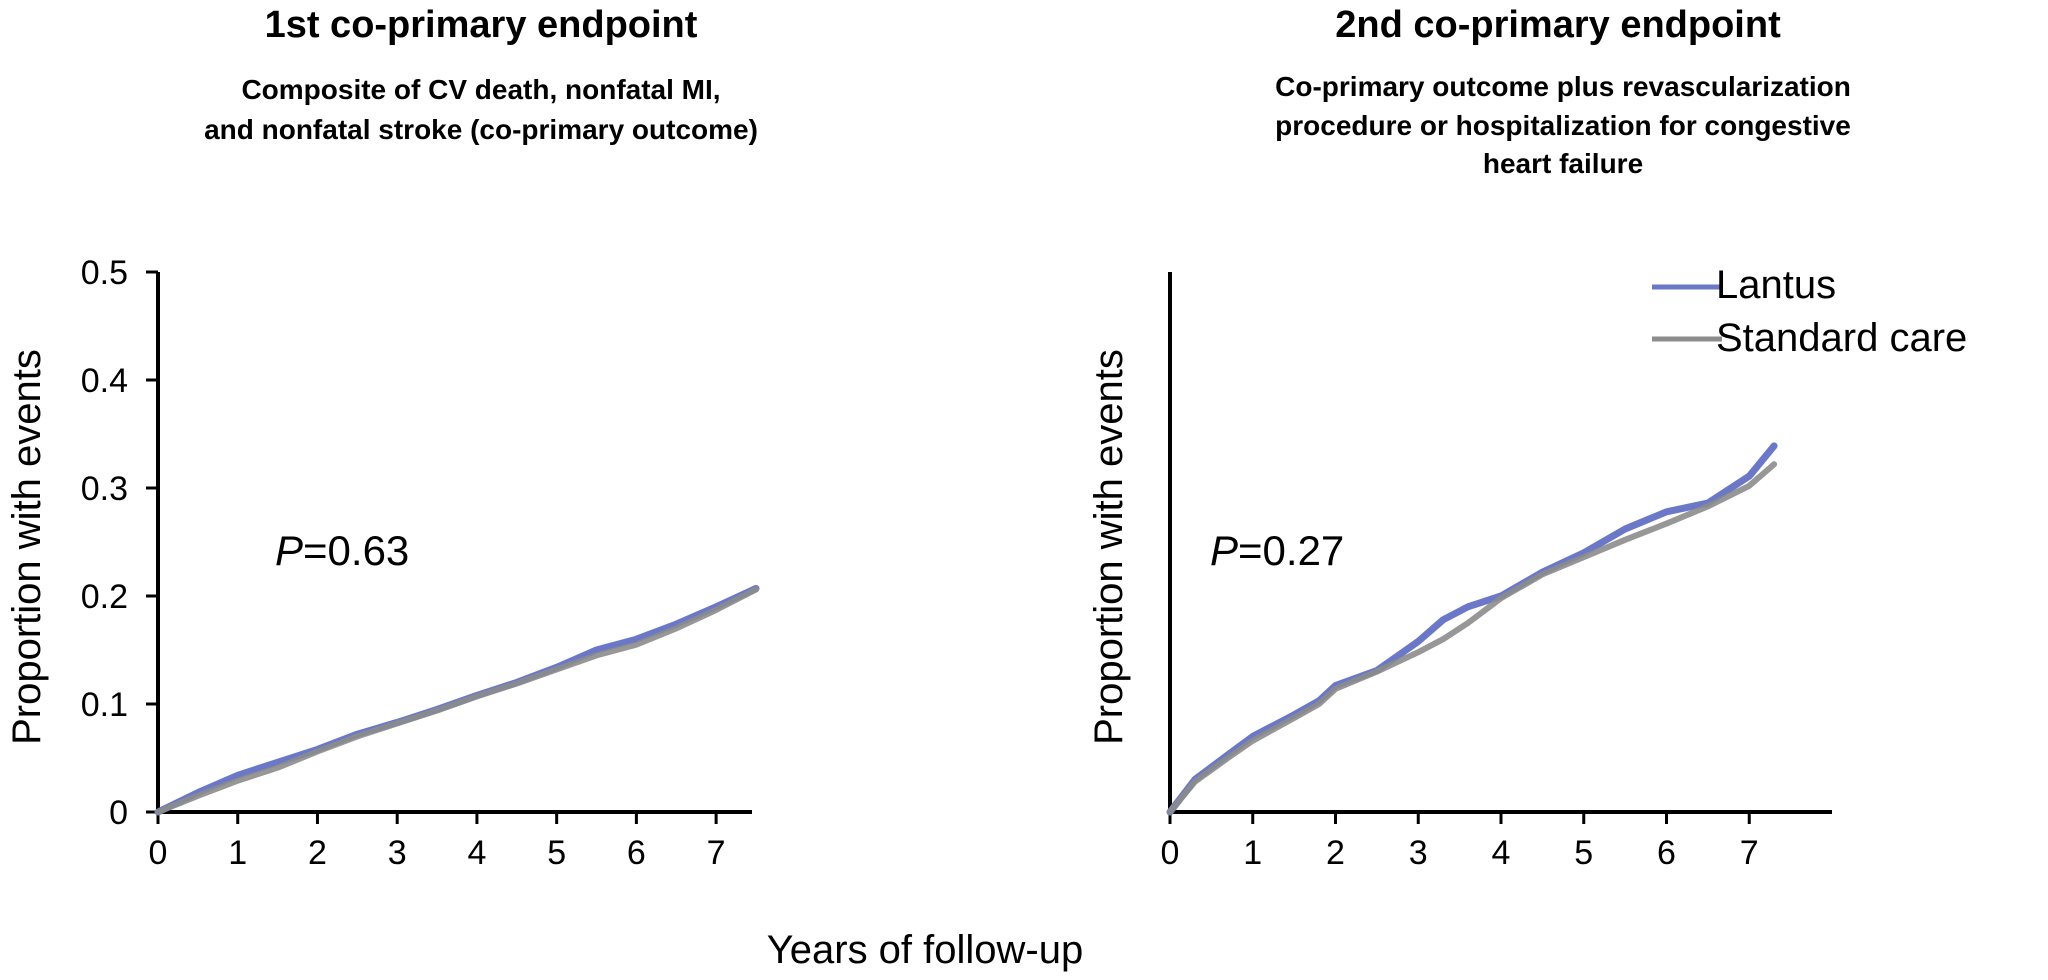 This screenshot has height=980, width=2048. I want to click on chart2-x-tick-label: 3, so click(1418, 853).